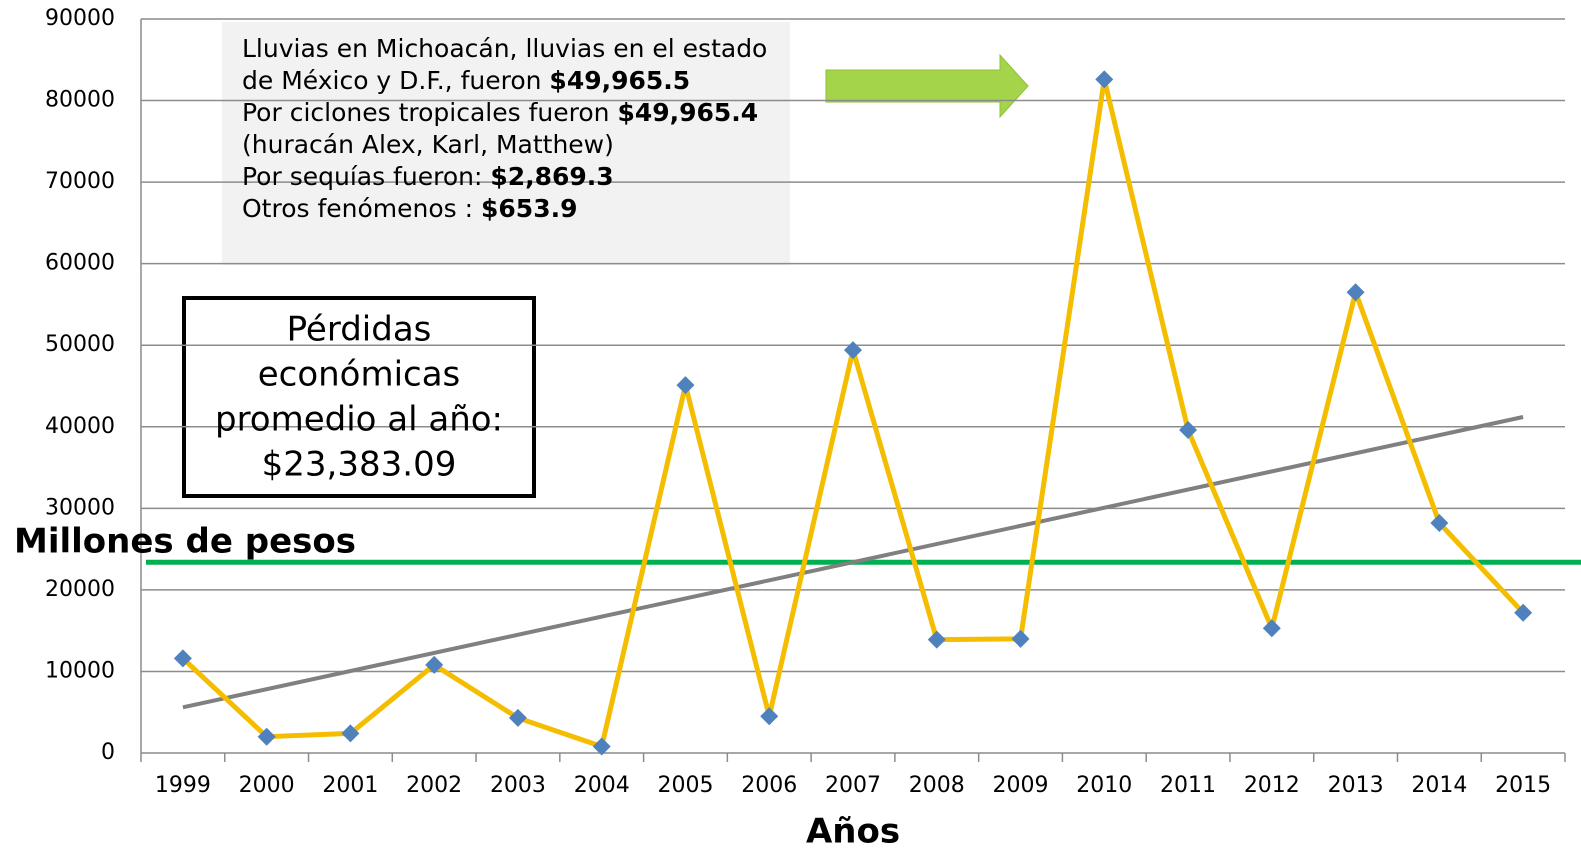  Describe the element at coordinates (267, 785) in the screenshot. I see `x-tick-label: 2000` at that location.